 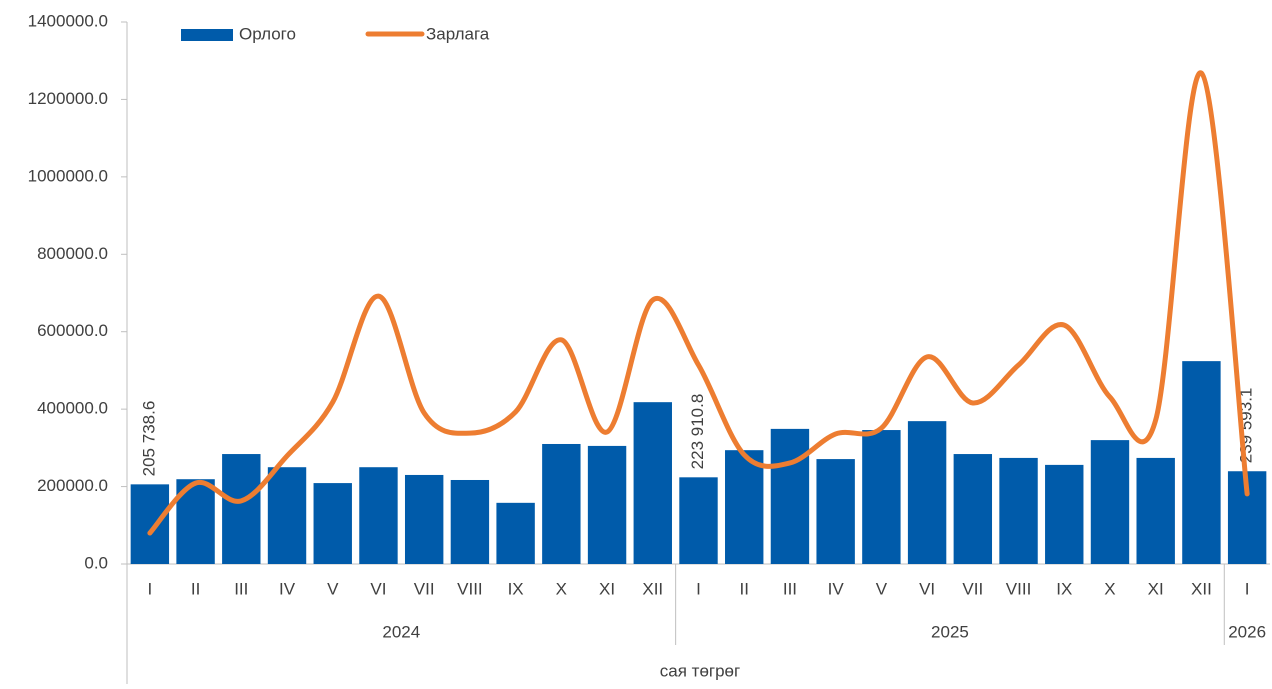 What do you see at coordinates (458, 33) in the screenshot?
I see `legend-label: Зарлага` at bounding box center [458, 33].